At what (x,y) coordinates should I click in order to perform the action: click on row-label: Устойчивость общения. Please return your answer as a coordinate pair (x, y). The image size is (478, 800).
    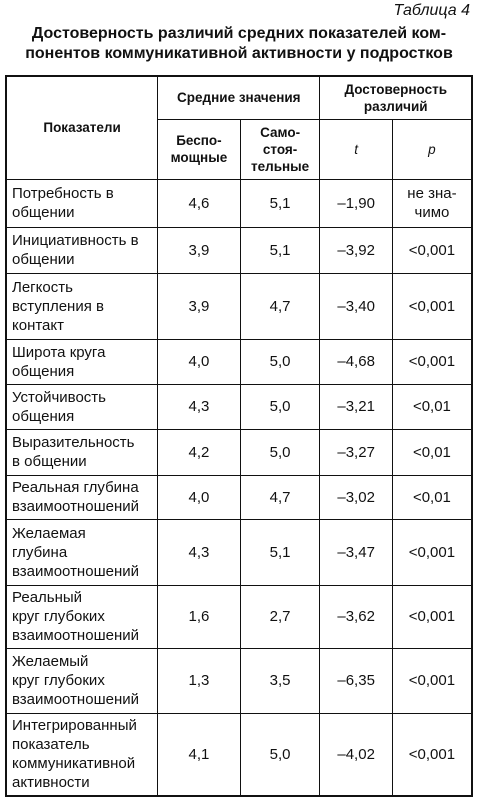
    Looking at the image, I should click on (82, 406).